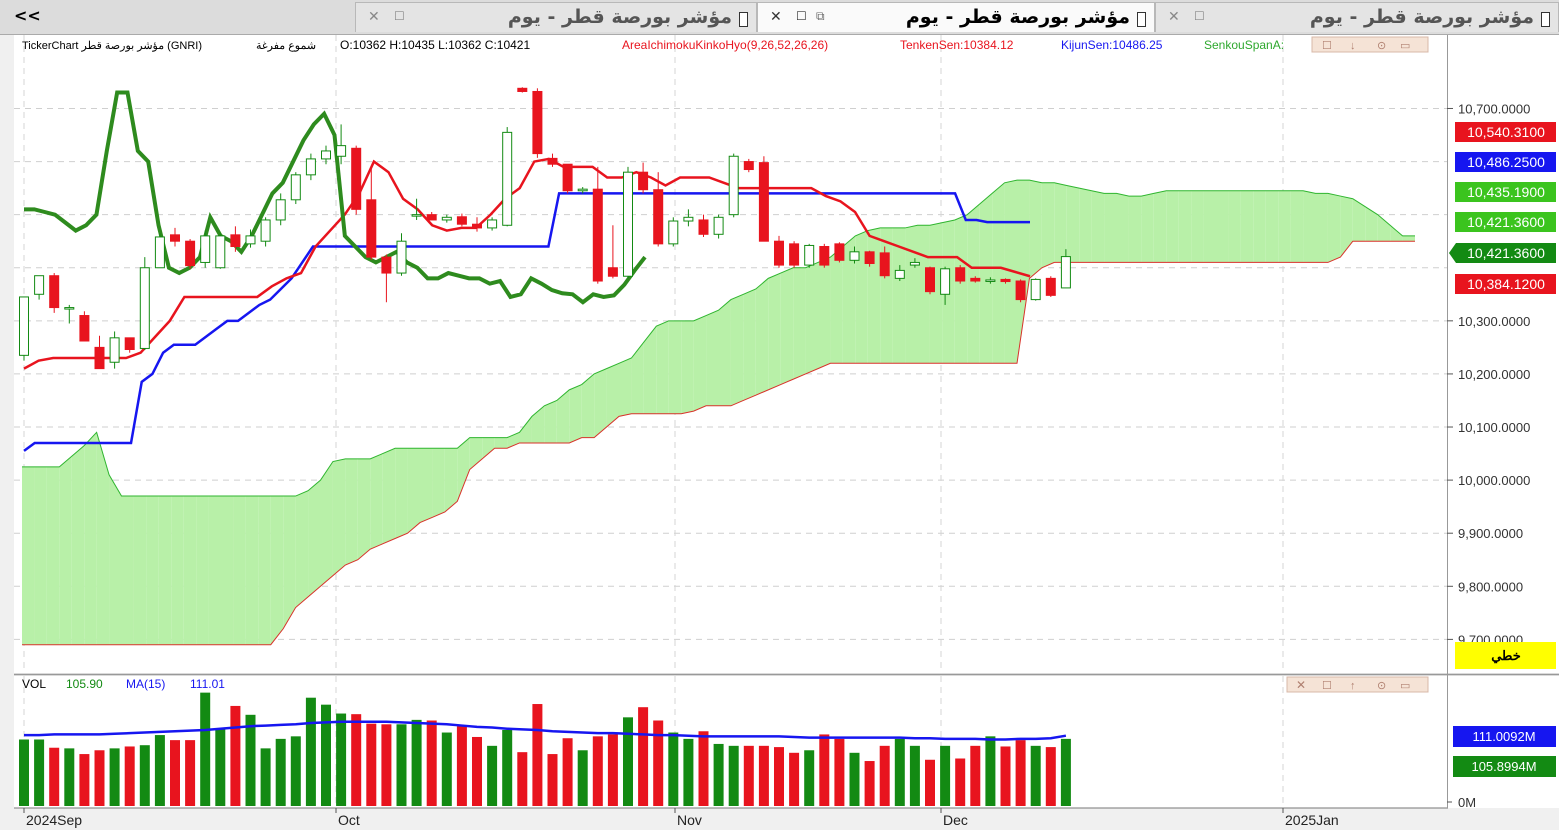 Image resolution: width=1559 pixels, height=830 pixels. Describe the element at coordinates (1503, 766) in the screenshot. I see `volume-badge-text: 105.8994M` at that location.